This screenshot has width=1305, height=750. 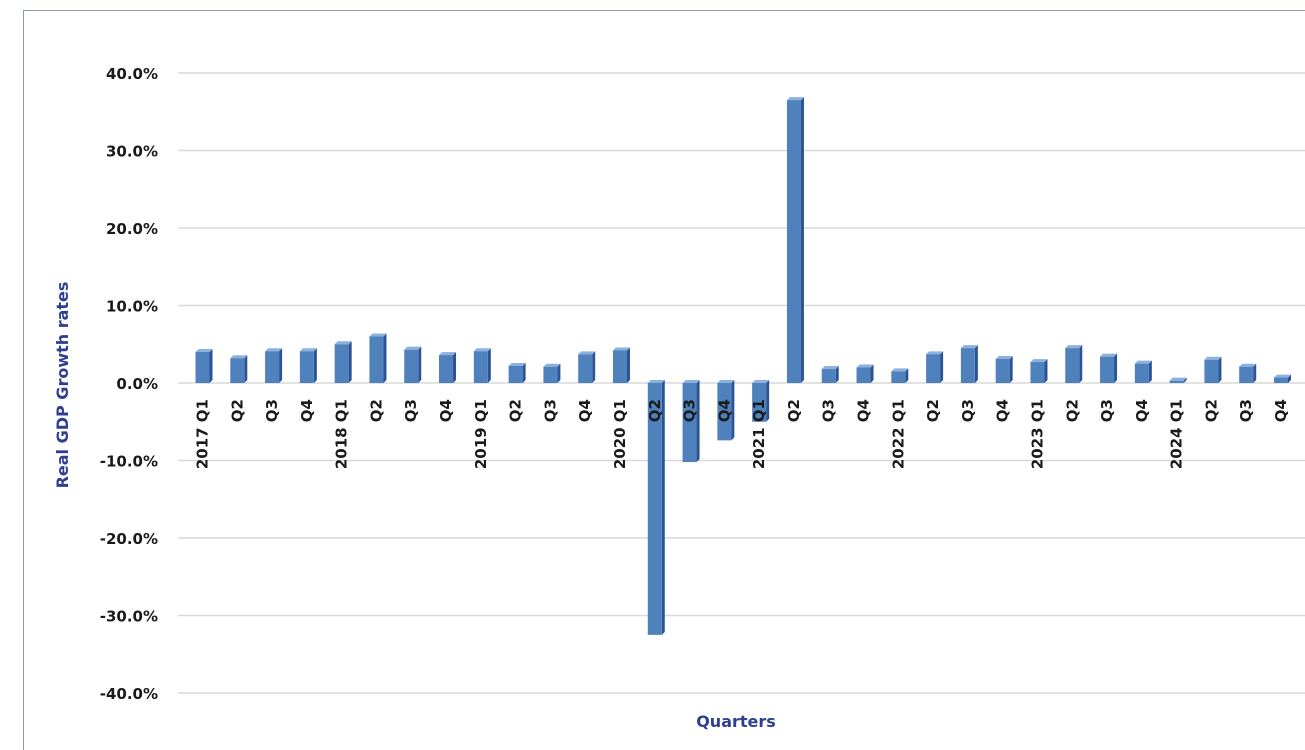 I want to click on x-tick-label: 2020 Q1, so click(x=620, y=434).